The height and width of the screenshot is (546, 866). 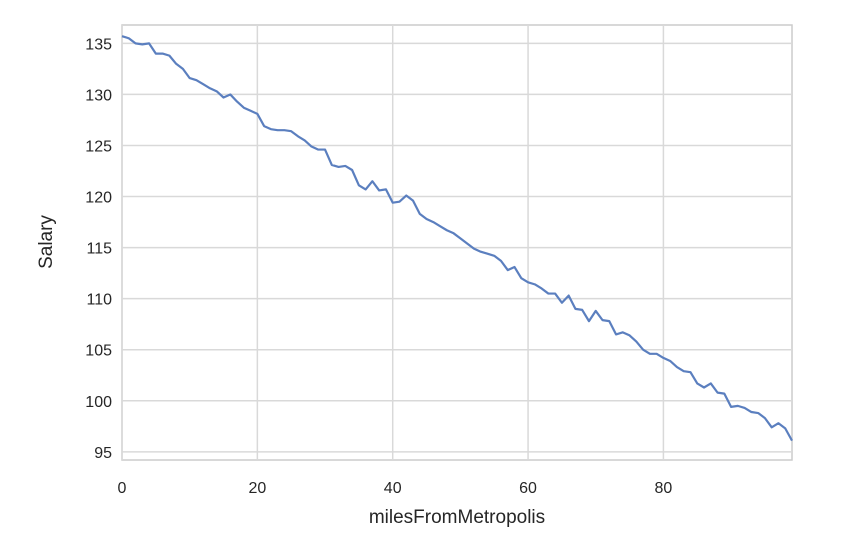 What do you see at coordinates (46, 242) in the screenshot?
I see `y-axis-title: Salary` at bounding box center [46, 242].